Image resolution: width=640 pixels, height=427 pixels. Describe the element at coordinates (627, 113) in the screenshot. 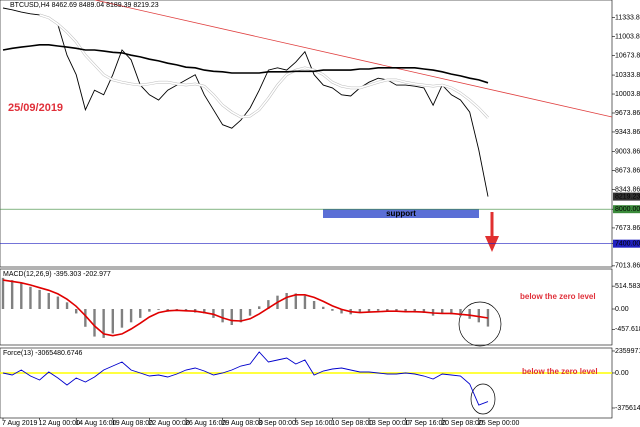

I see `y-tick-label: 9673.86` at that location.